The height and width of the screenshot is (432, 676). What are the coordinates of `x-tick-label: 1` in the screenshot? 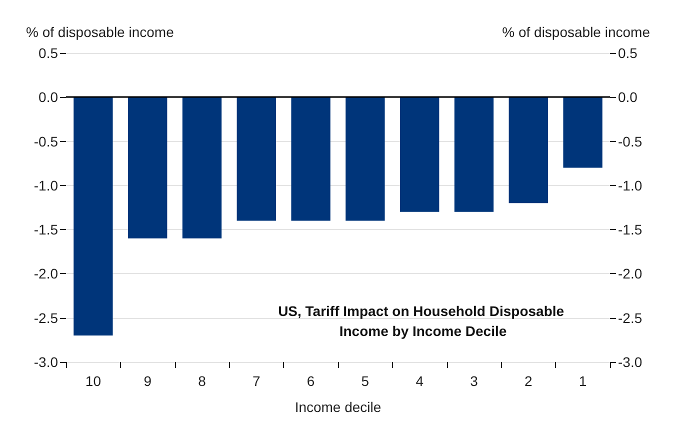 It's located at (582, 381).